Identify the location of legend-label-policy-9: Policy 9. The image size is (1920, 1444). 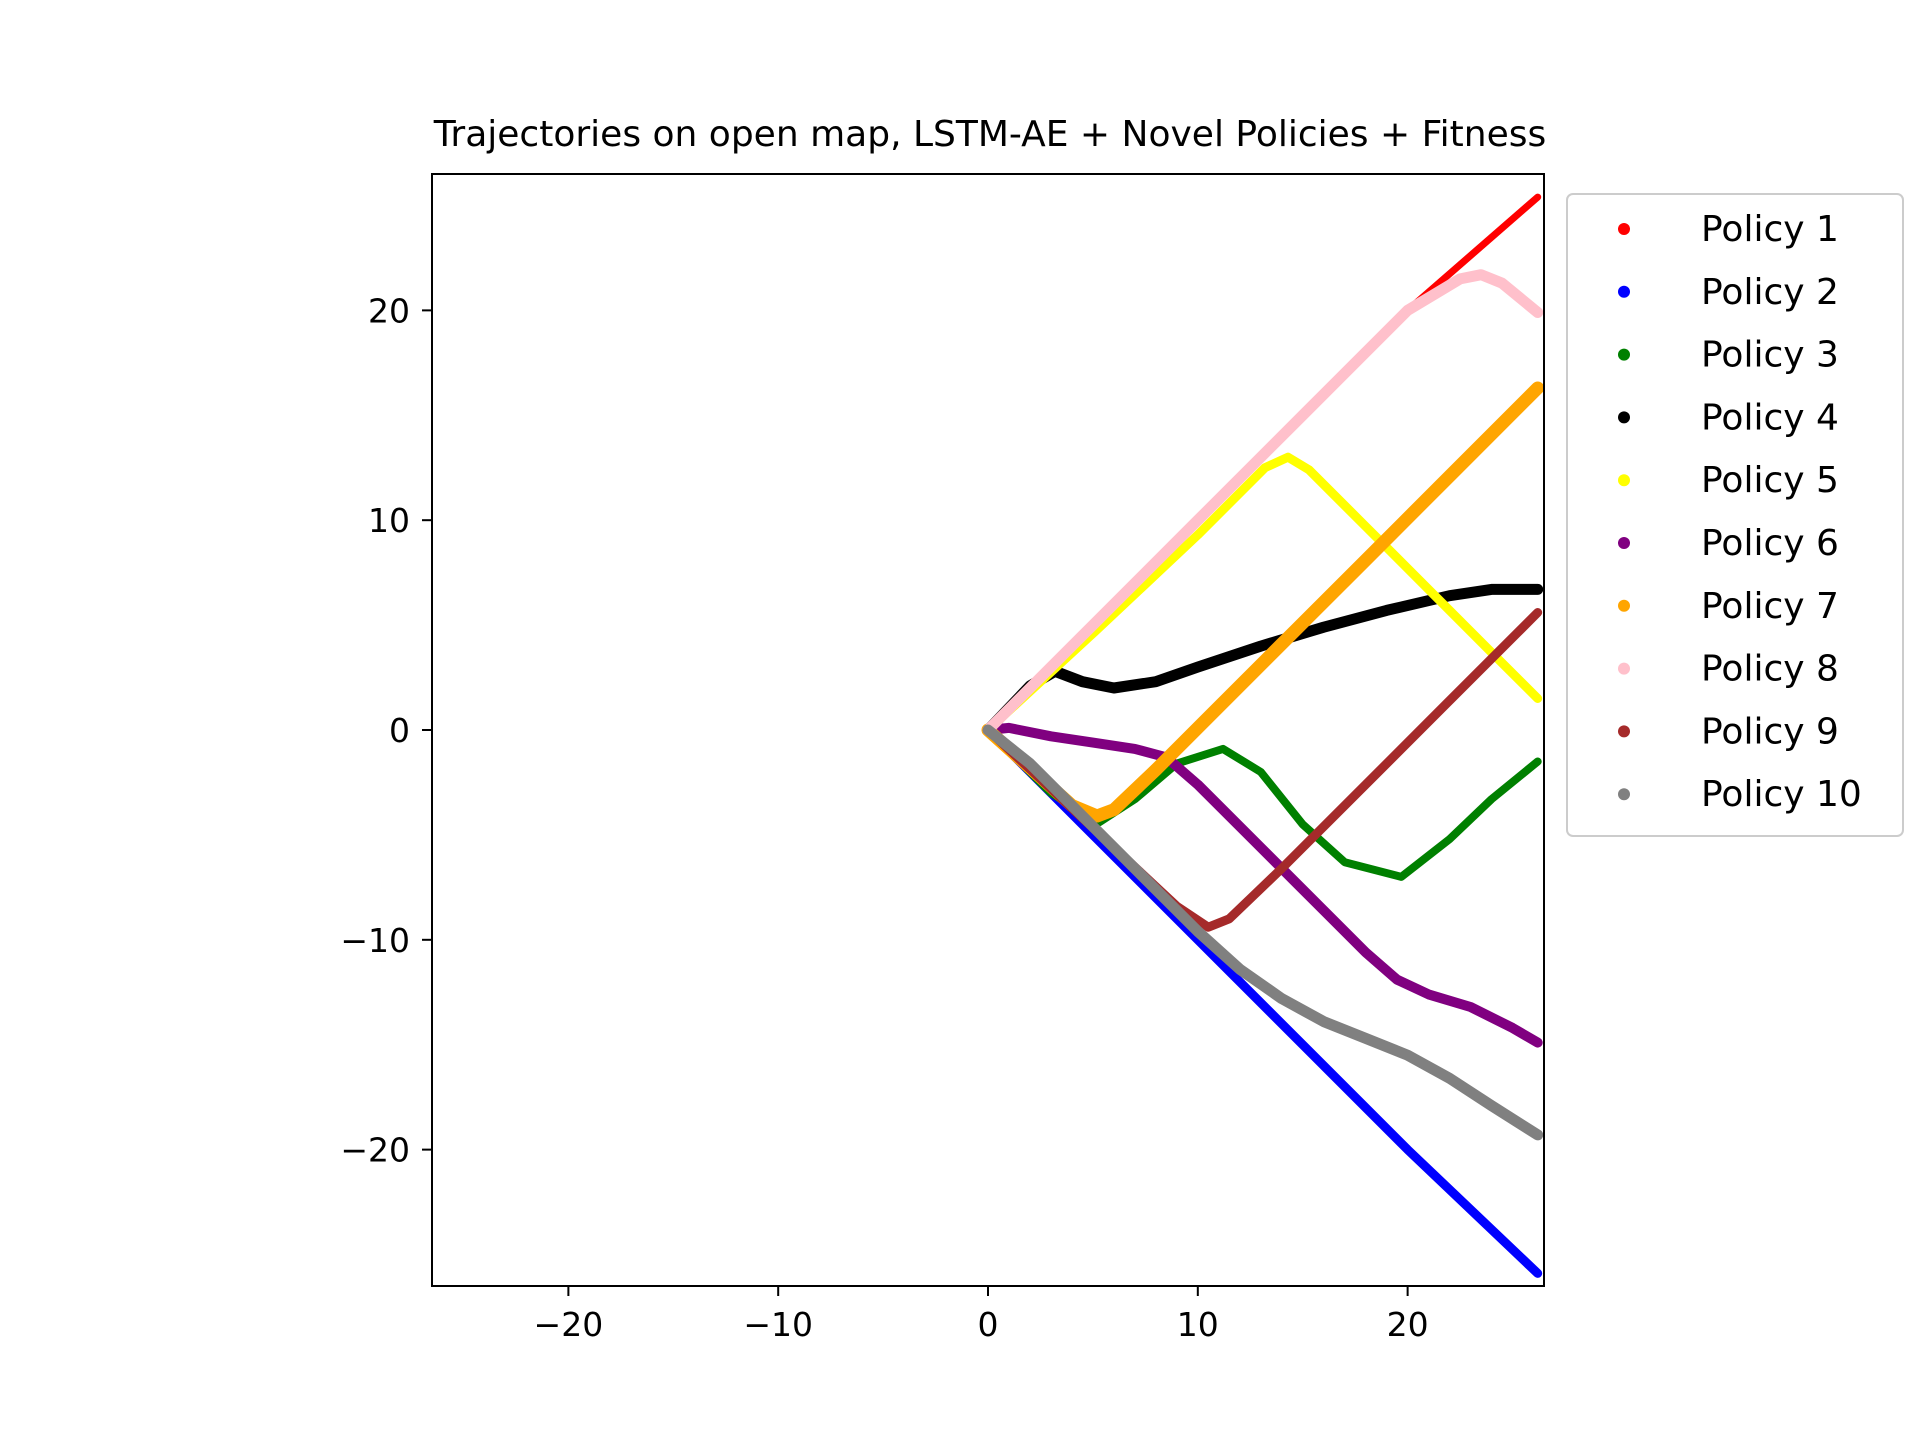
(1770, 731).